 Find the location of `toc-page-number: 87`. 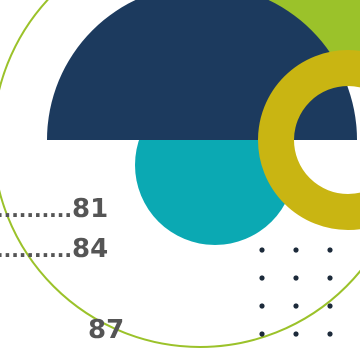

toc-page-number: 87 is located at coordinates (106, 330).